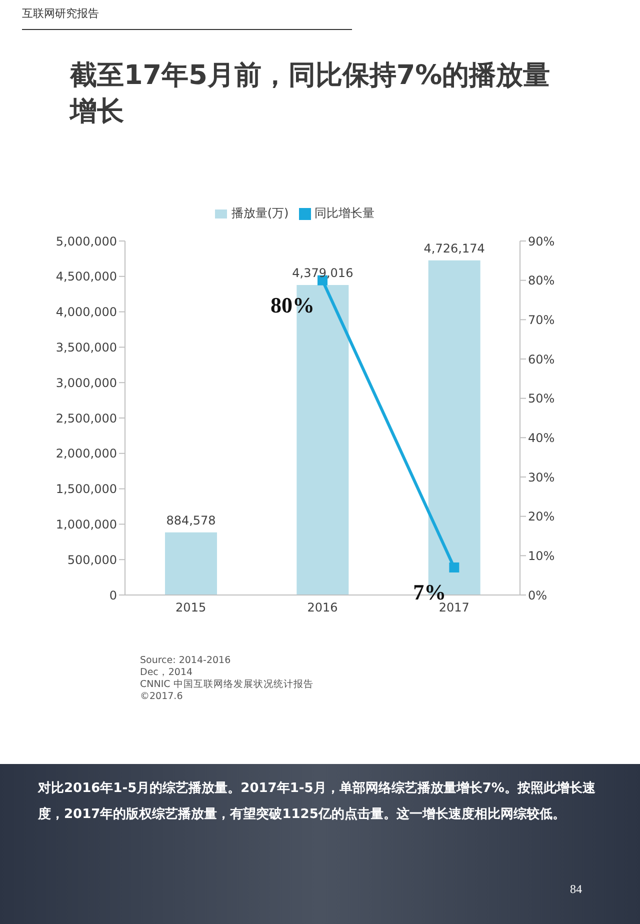 The height and width of the screenshot is (924, 640). Describe the element at coordinates (323, 273) in the screenshot. I see `data-label: 4,379,016` at that location.